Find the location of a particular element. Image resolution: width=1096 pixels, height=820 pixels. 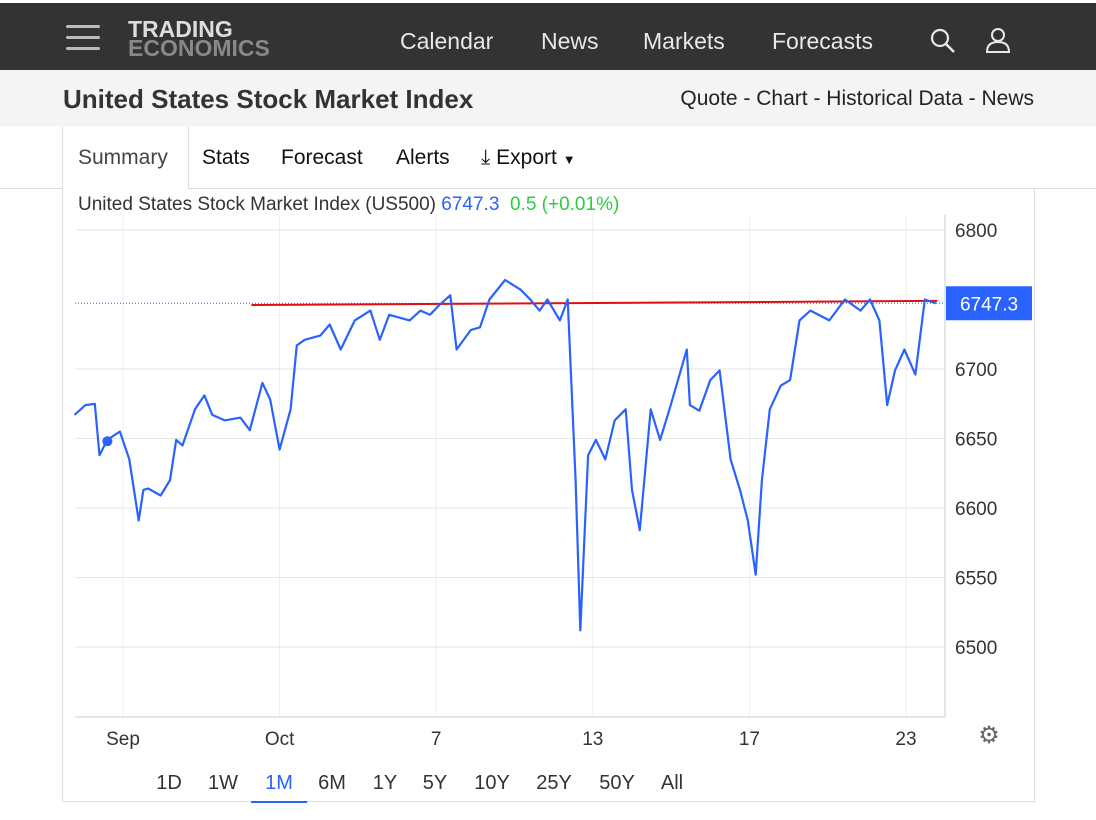

x-tick-label: 13 is located at coordinates (592, 739).